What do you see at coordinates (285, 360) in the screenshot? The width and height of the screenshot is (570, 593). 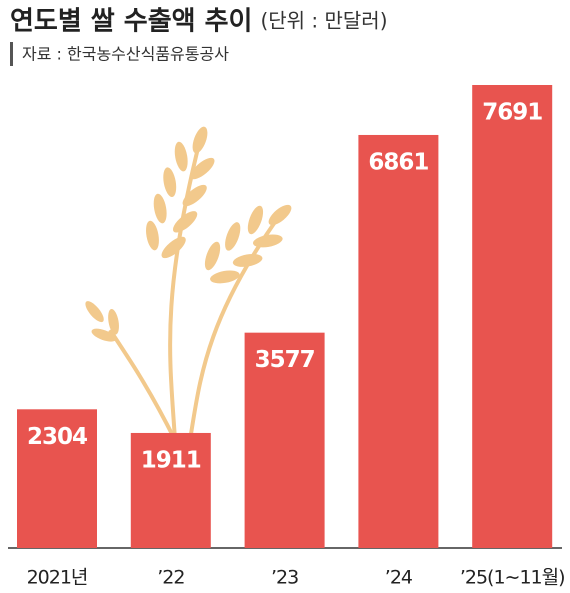 I see `value-label: 3577` at bounding box center [285, 360].